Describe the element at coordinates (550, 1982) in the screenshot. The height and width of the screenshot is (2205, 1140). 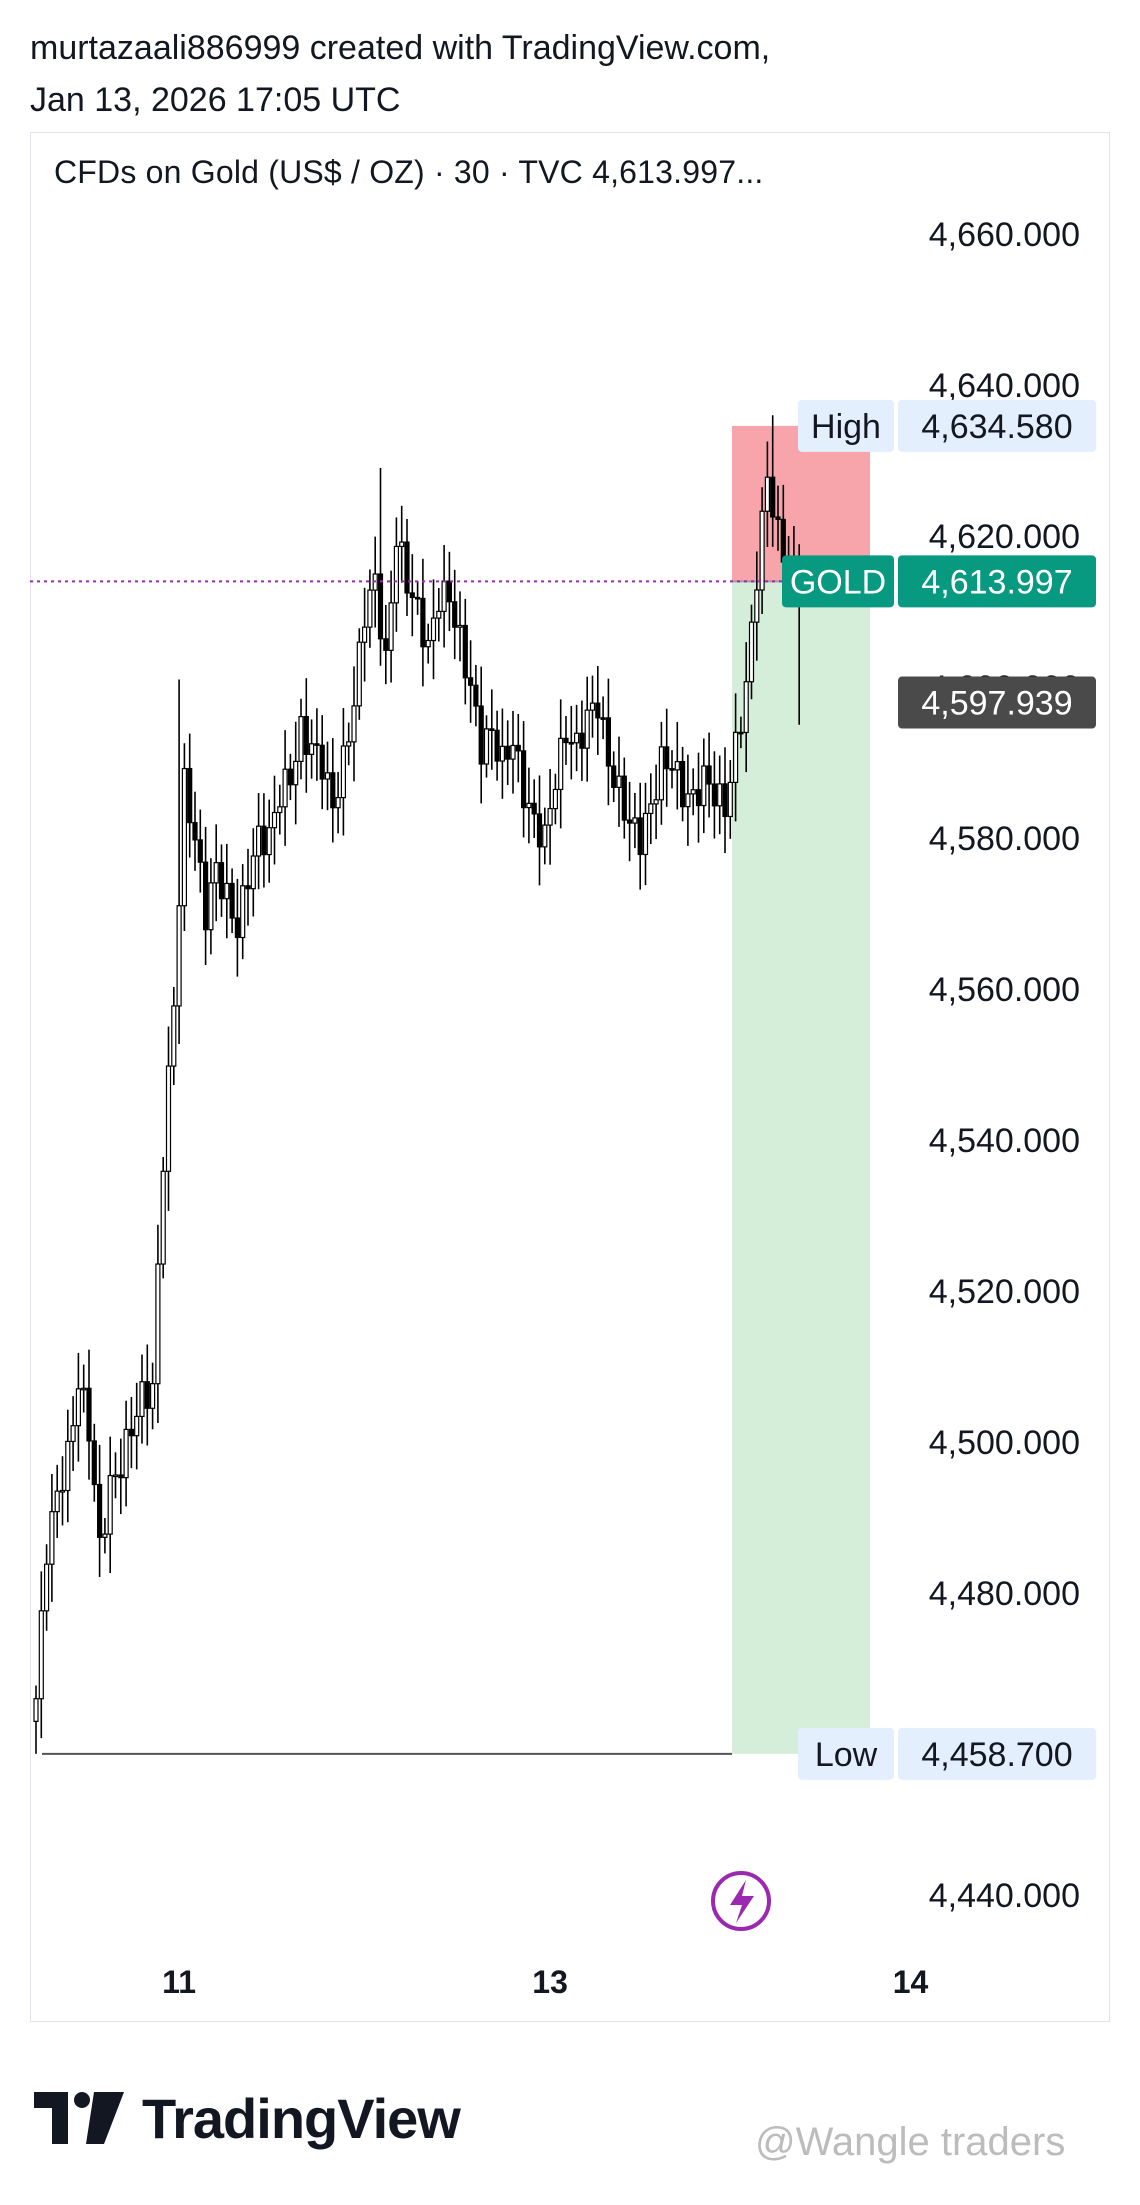
I see `x-tick-label: 13` at that location.